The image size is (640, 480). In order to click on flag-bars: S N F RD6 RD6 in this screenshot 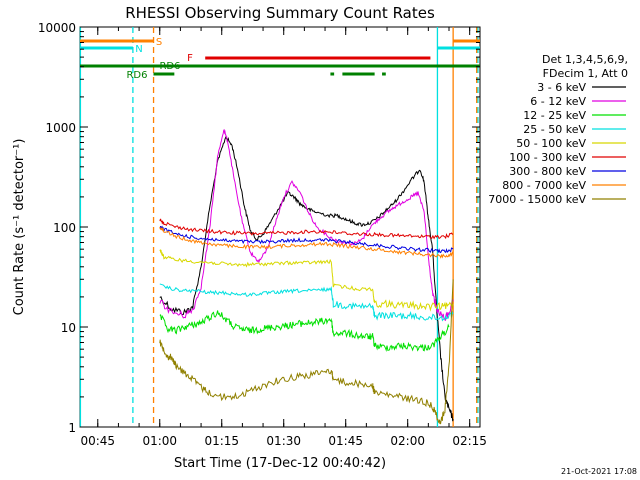, I will do `click(280, 59)`.